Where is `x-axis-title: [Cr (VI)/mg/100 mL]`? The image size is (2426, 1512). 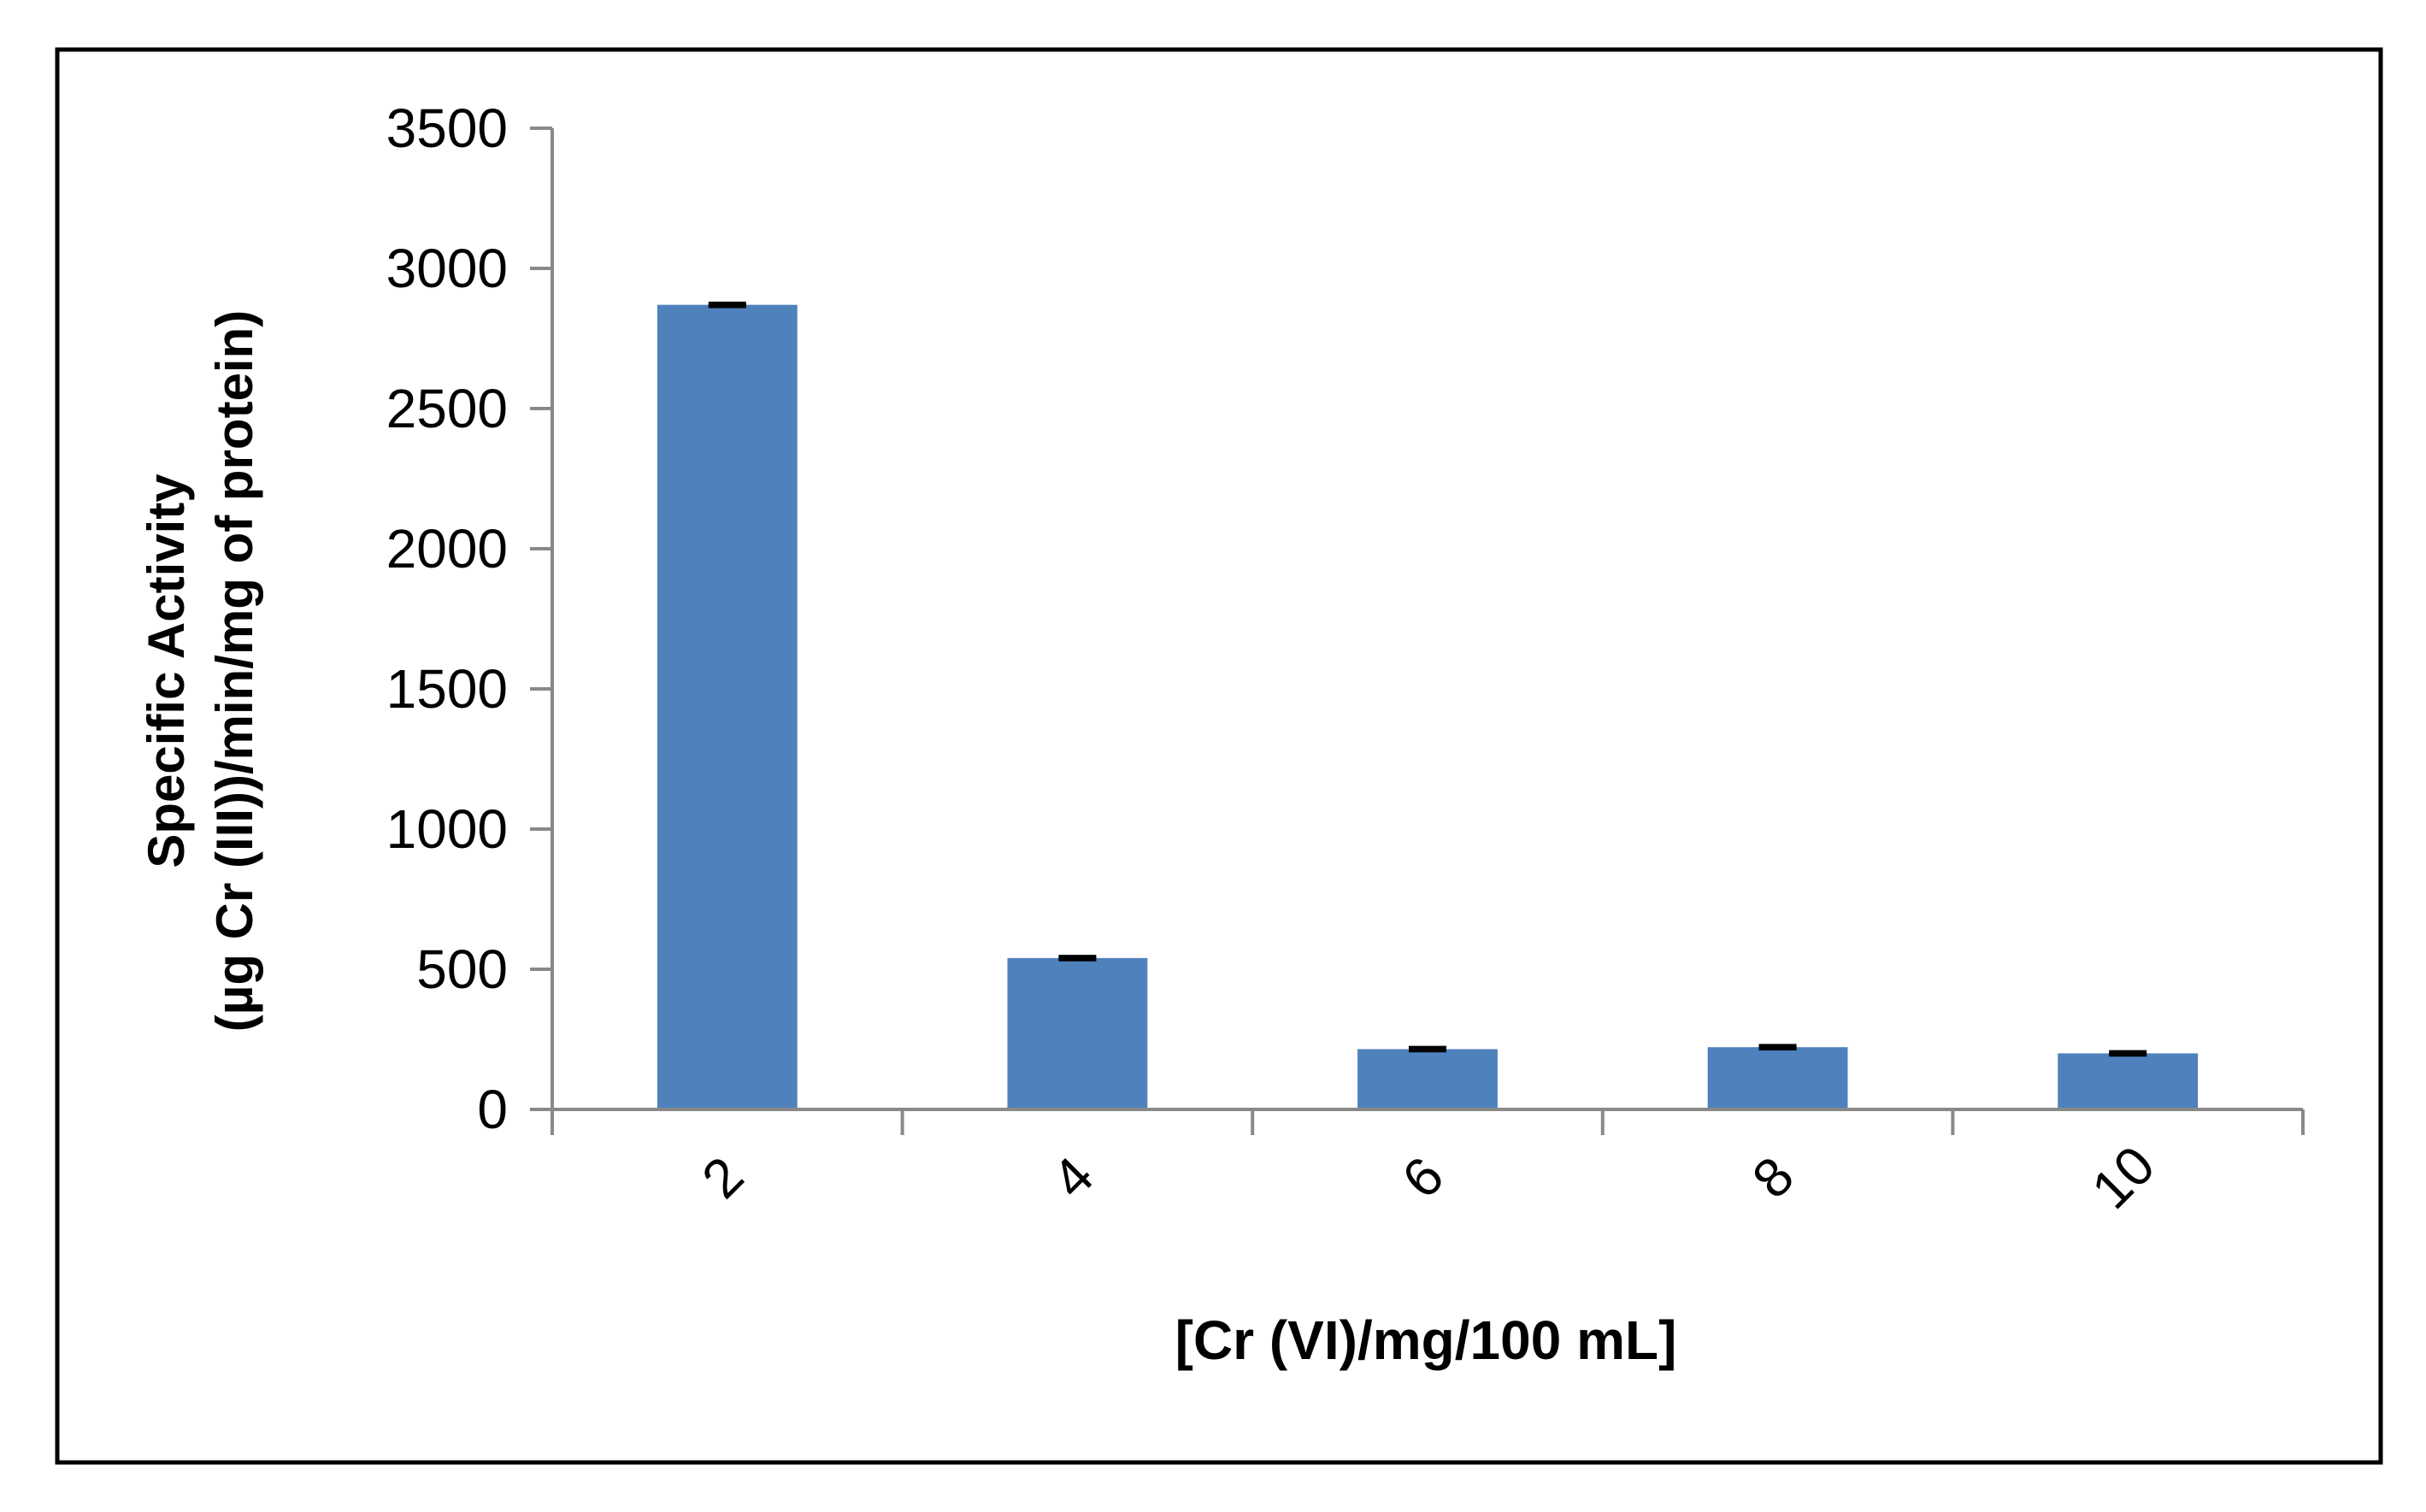
x-axis-title: [Cr (VI)/mg/100 mL] is located at coordinates (1426, 1340).